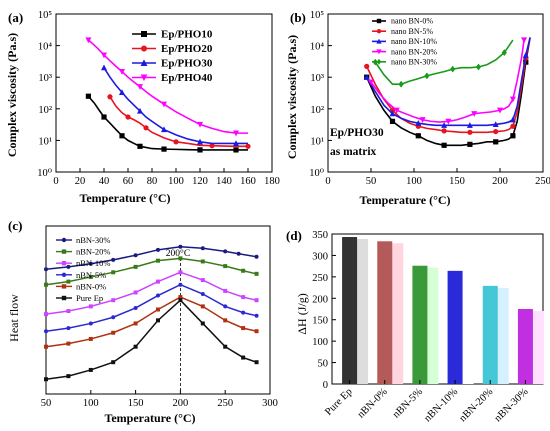  What do you see at coordinates (151, 339) in the screenshot?
I see `series-line-c` at bounding box center [151, 339].